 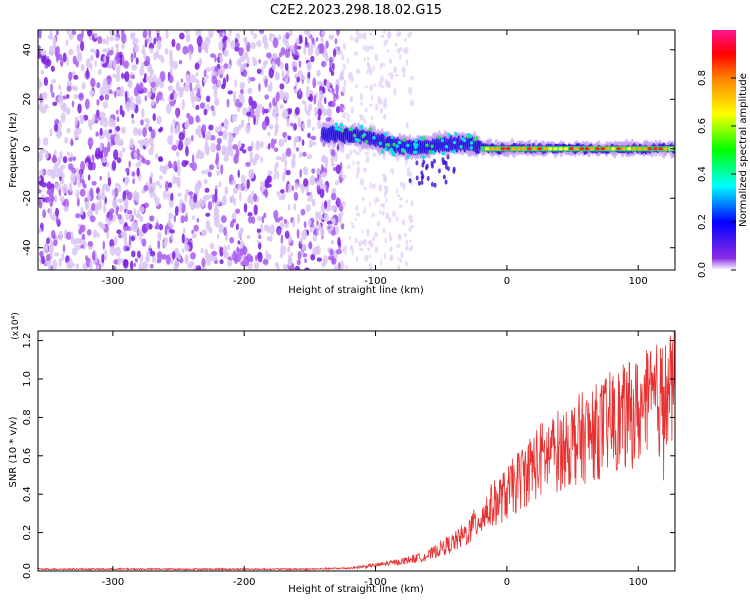 I want to click on snr-y-tick-label: 0.6, so click(x=27, y=456).